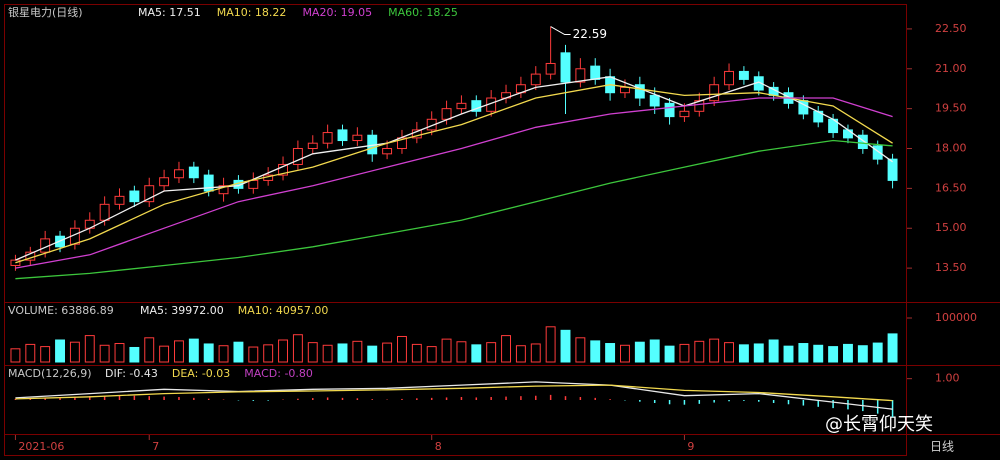 This screenshot has height=460, width=1000. Describe the element at coordinates (951, 267) in the screenshot. I see `y-tick-label: 13.50` at that location.